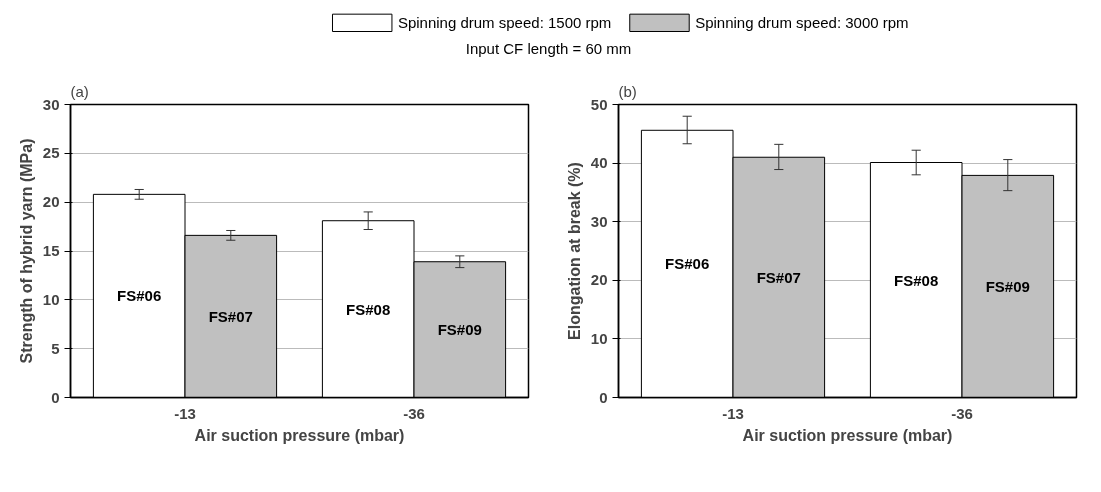 The width and height of the screenshot is (1101, 492). I want to click on y-axis-title: Elongation at break (%), so click(574, 251).